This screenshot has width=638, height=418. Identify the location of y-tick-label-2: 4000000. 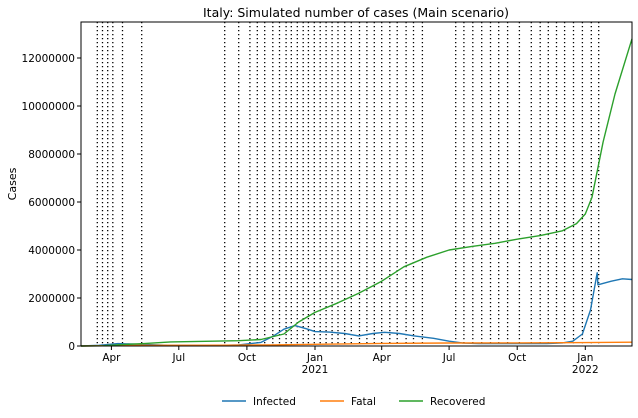
(51, 251).